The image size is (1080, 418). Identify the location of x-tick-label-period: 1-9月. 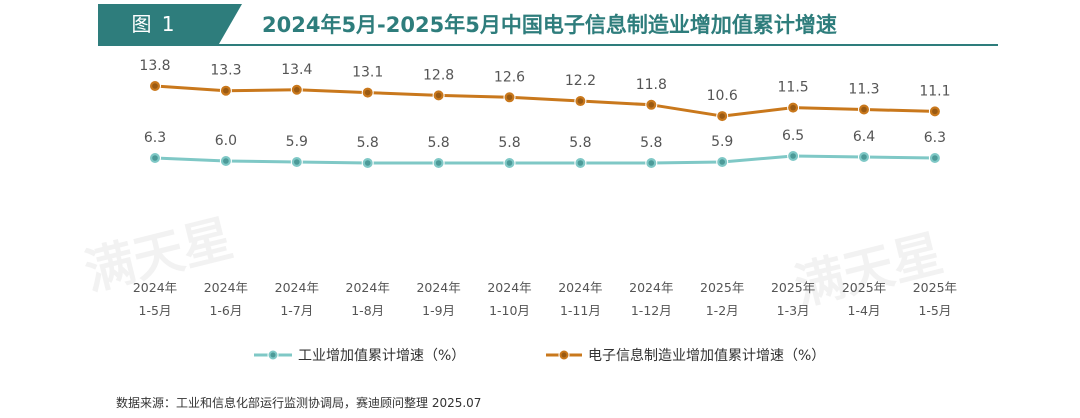
(438, 310).